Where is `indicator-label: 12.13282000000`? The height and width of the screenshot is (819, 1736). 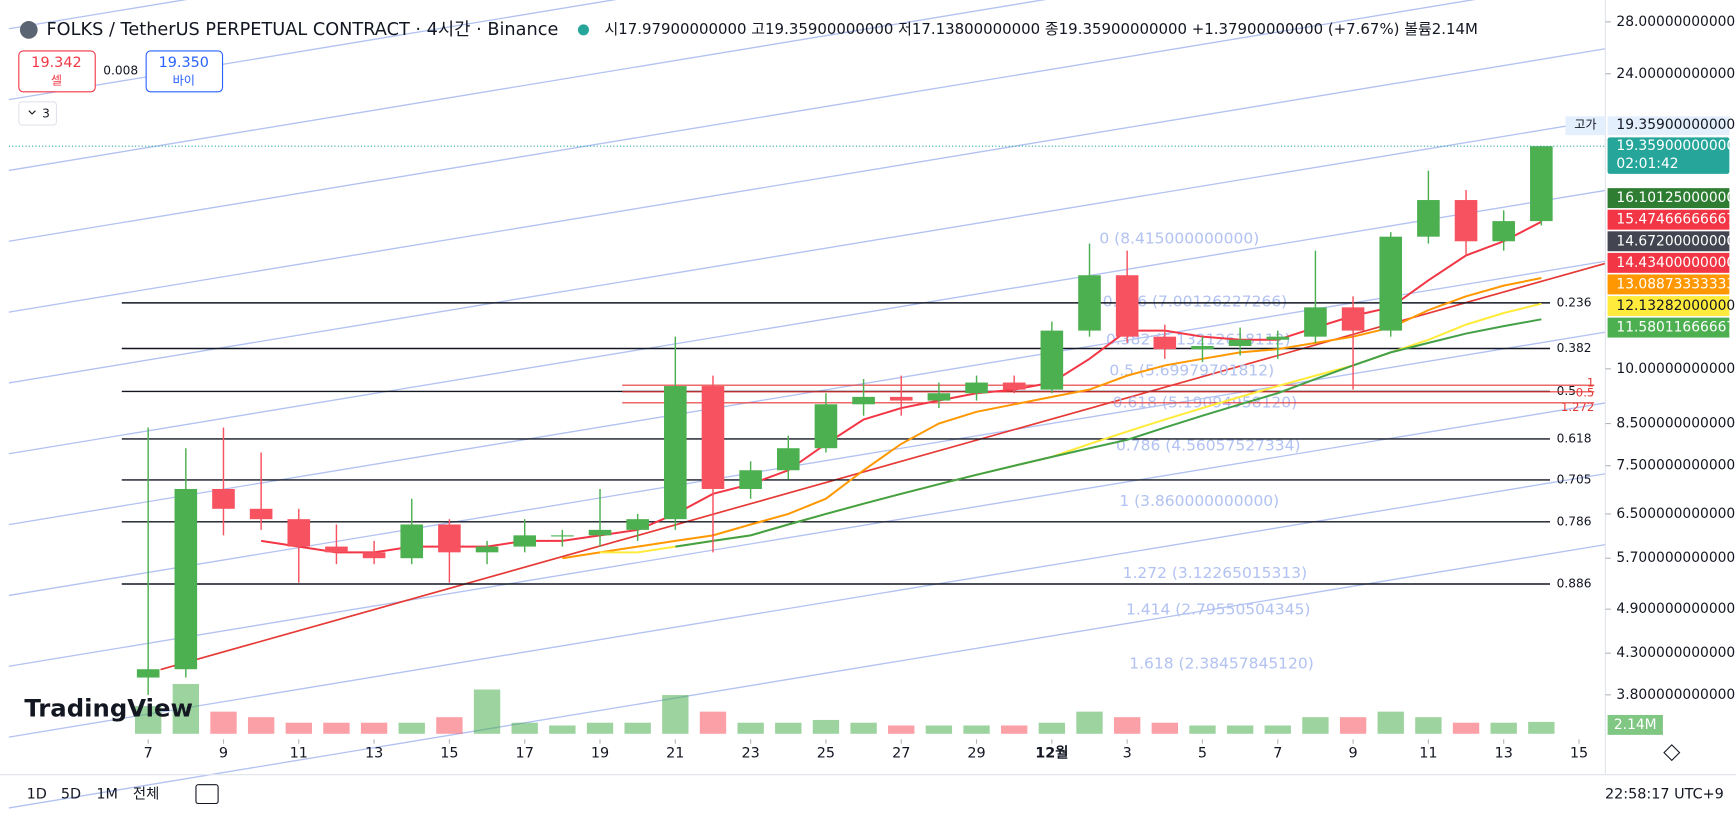 indicator-label: 12.13282000000 is located at coordinates (1675, 306).